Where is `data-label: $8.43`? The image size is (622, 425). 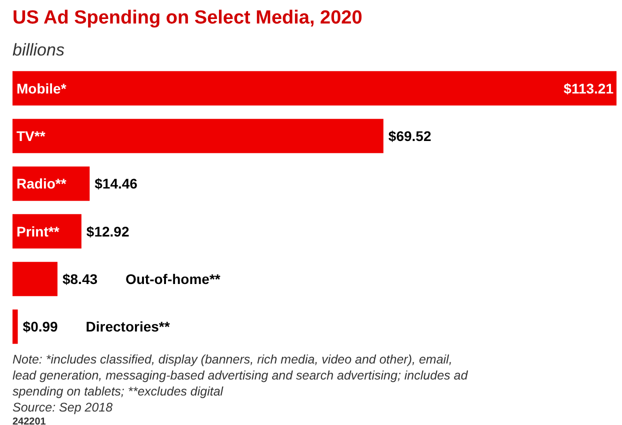 data-label: $8.43 is located at coordinates (80, 279).